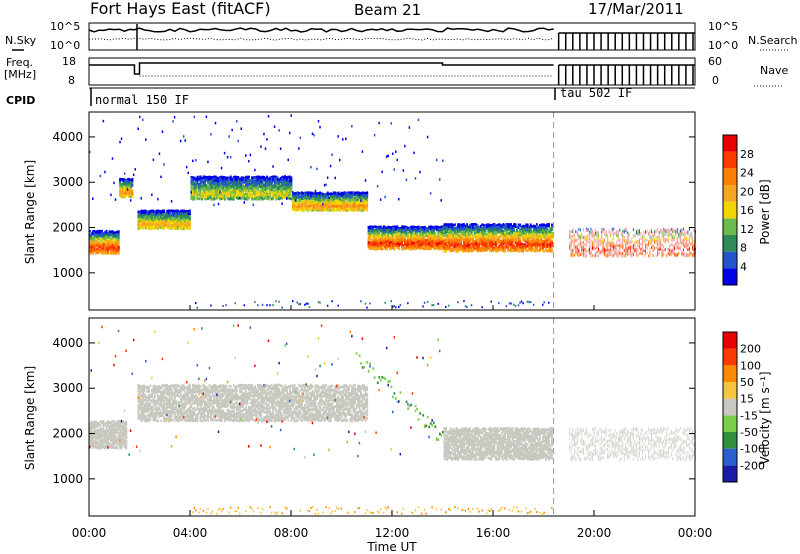 This screenshot has width=800, height=554. Describe the element at coordinates (71, 80) in the screenshot. I see `freq-left-tick-bottom: 8` at that location.